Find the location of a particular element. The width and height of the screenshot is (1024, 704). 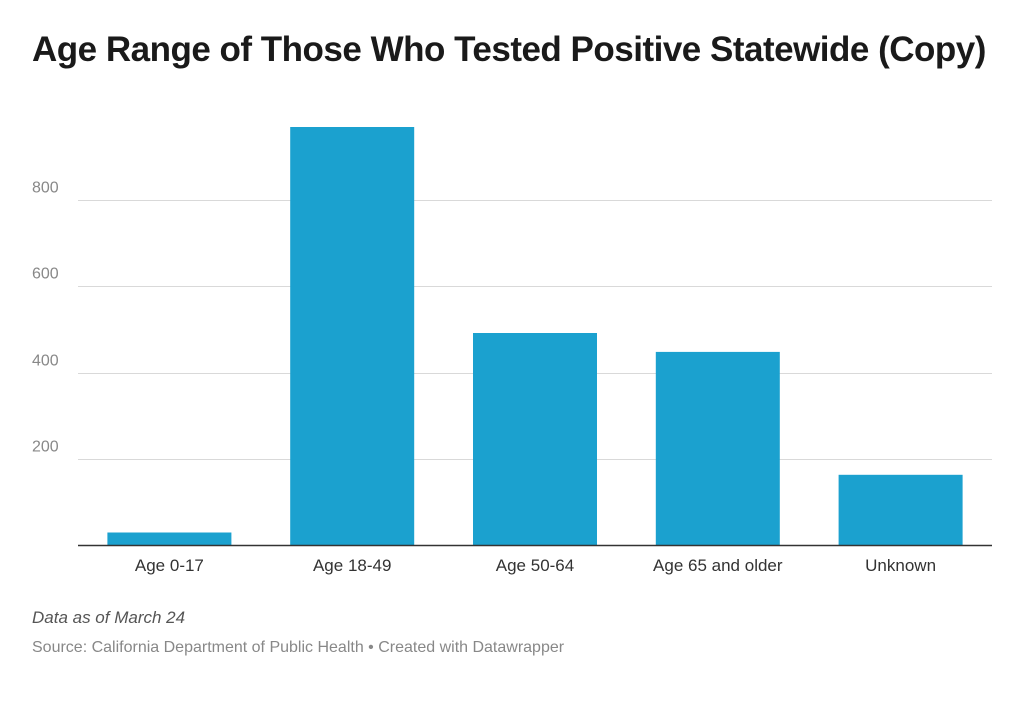

x-tick-label: Age 0-17 is located at coordinates (169, 565).